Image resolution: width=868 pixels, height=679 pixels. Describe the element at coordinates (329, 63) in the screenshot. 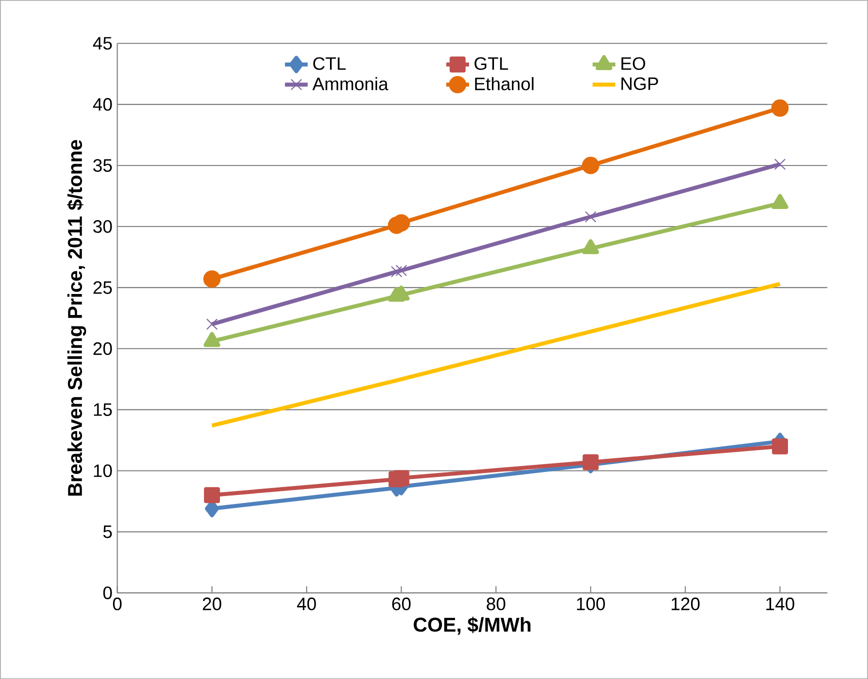

I see `legend-label: CTL` at that location.